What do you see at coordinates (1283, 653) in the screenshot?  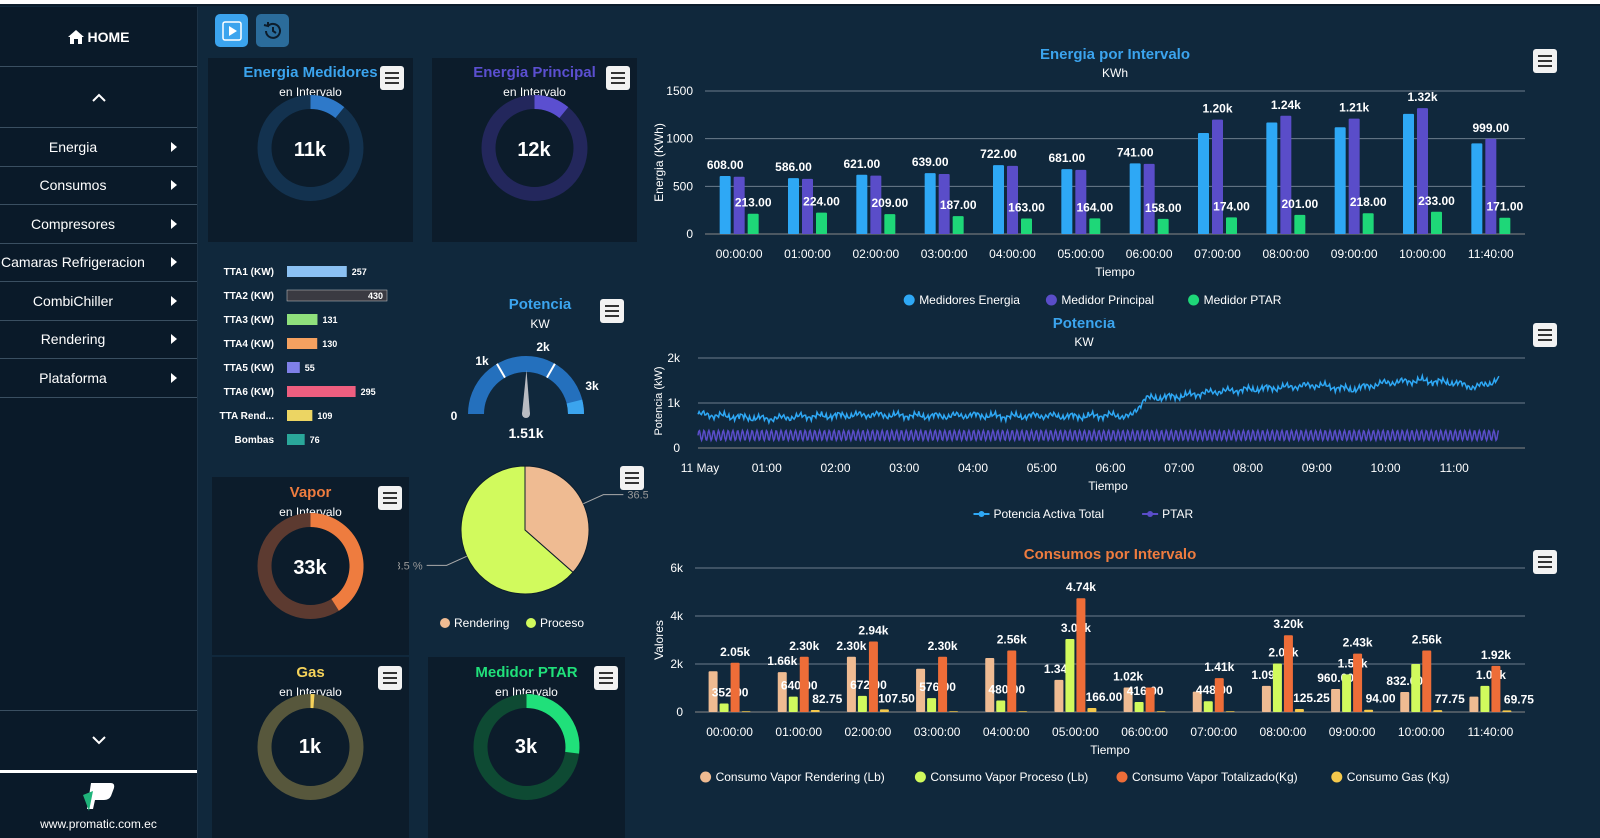 I see `data-label: 2.02k` at bounding box center [1283, 653].